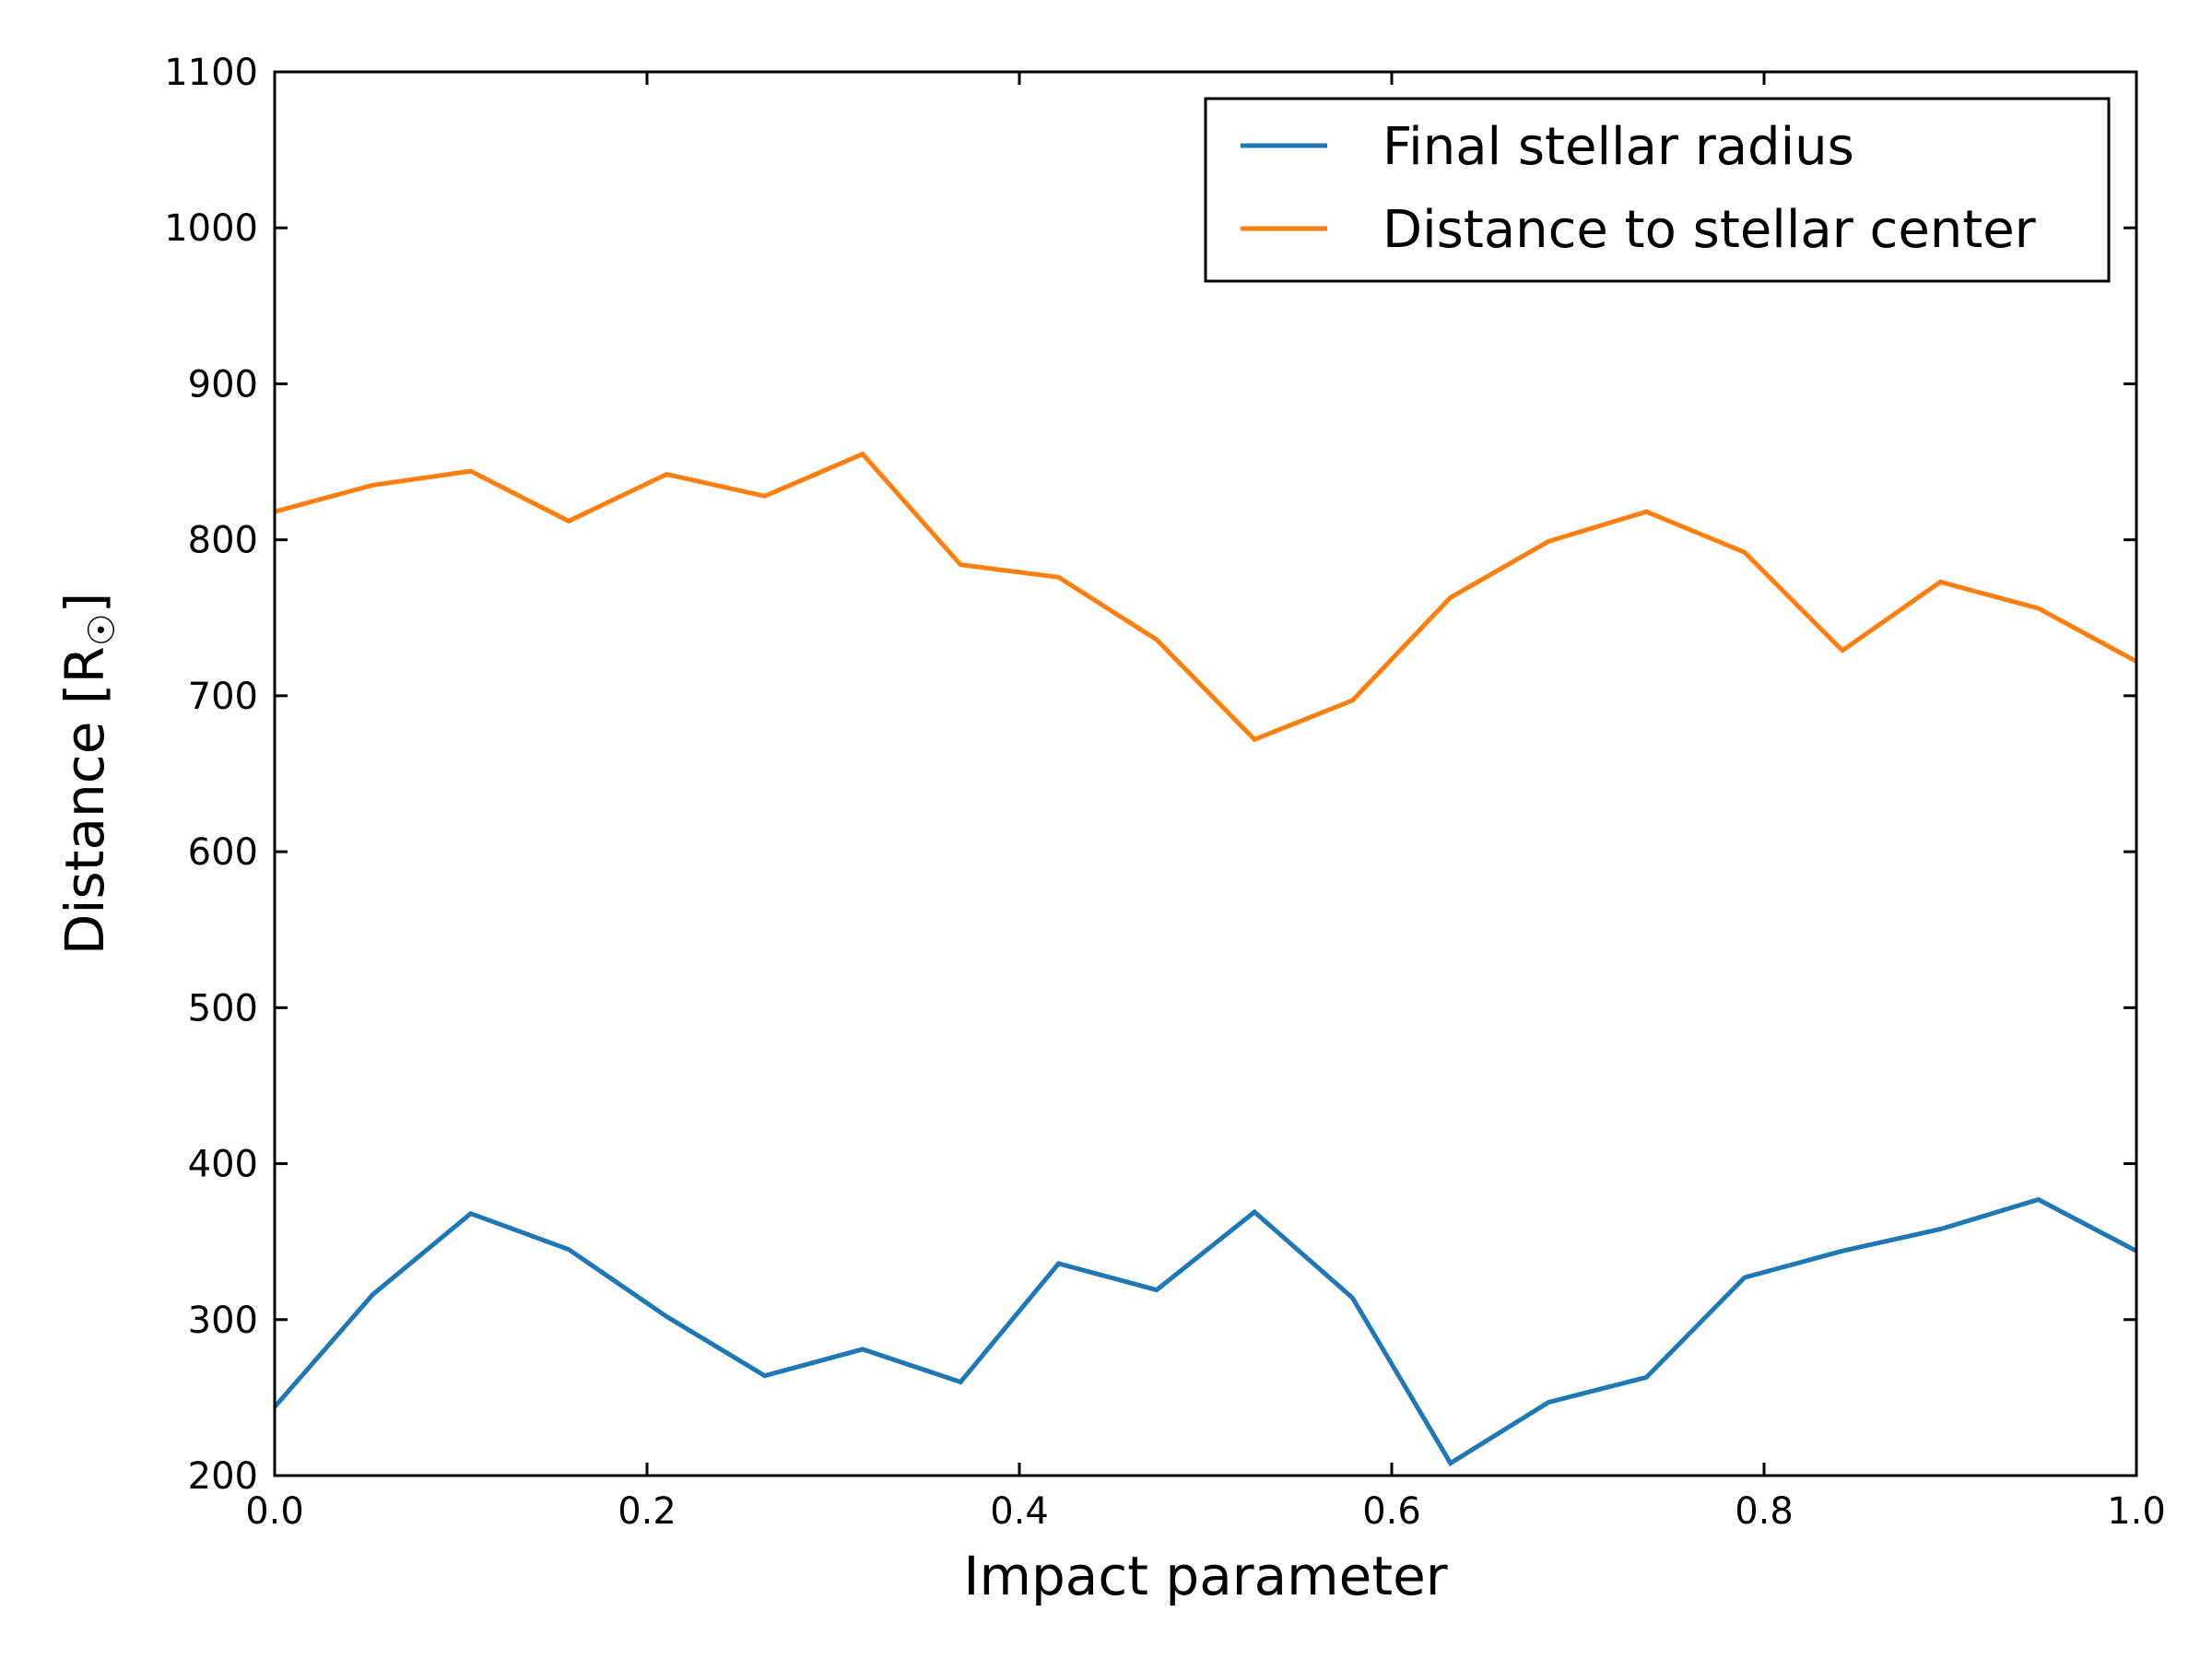 This screenshot has width=2212, height=1659. What do you see at coordinates (223, 1165) in the screenshot?
I see `y-tick-label: 400` at bounding box center [223, 1165].